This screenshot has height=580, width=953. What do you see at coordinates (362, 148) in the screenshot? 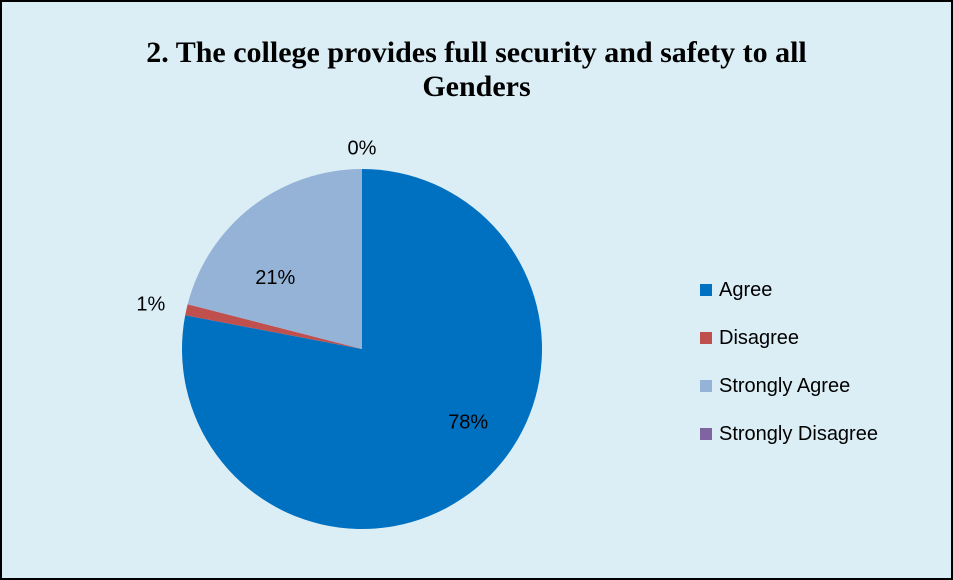
I see `data-label-strongly-disagree: 0%` at bounding box center [362, 148].